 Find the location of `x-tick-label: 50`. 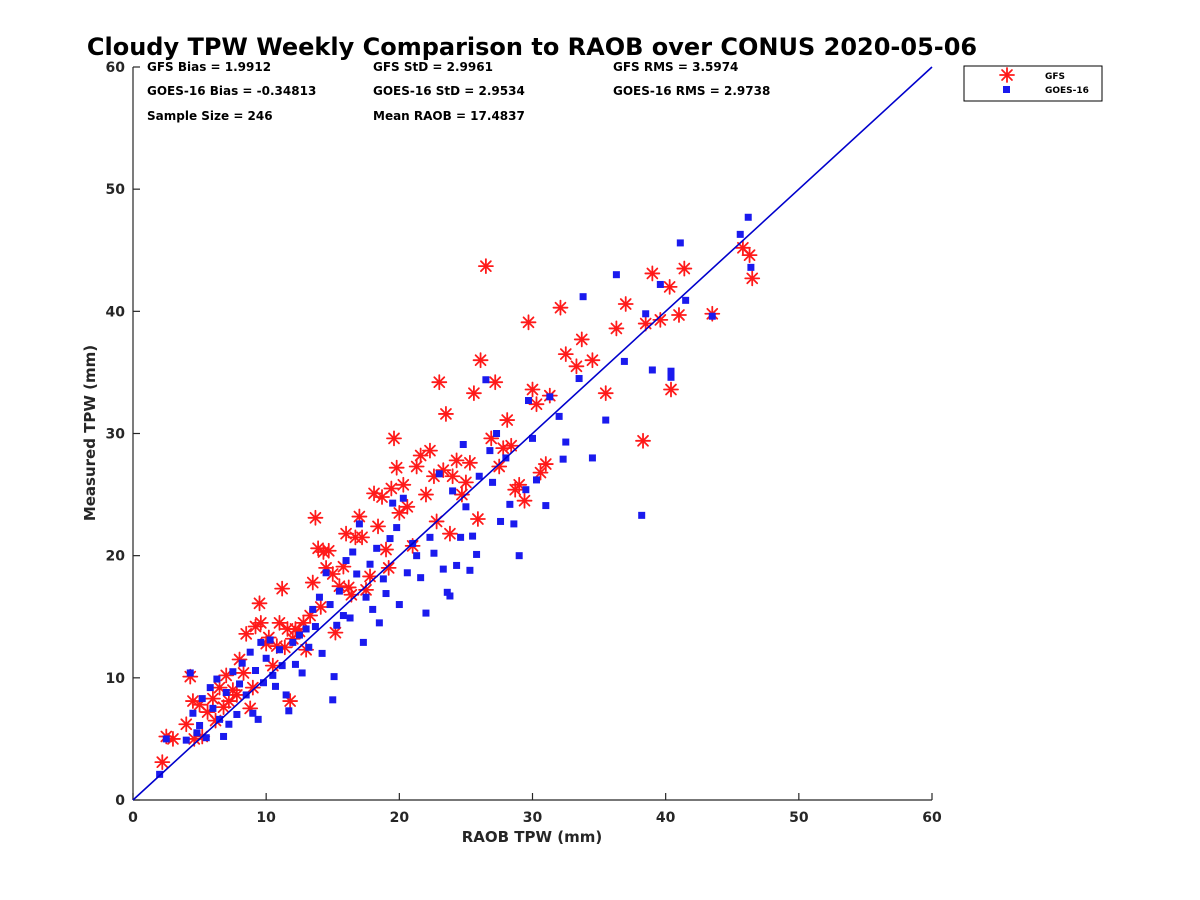

x-tick-label: 50 is located at coordinates (799, 818).